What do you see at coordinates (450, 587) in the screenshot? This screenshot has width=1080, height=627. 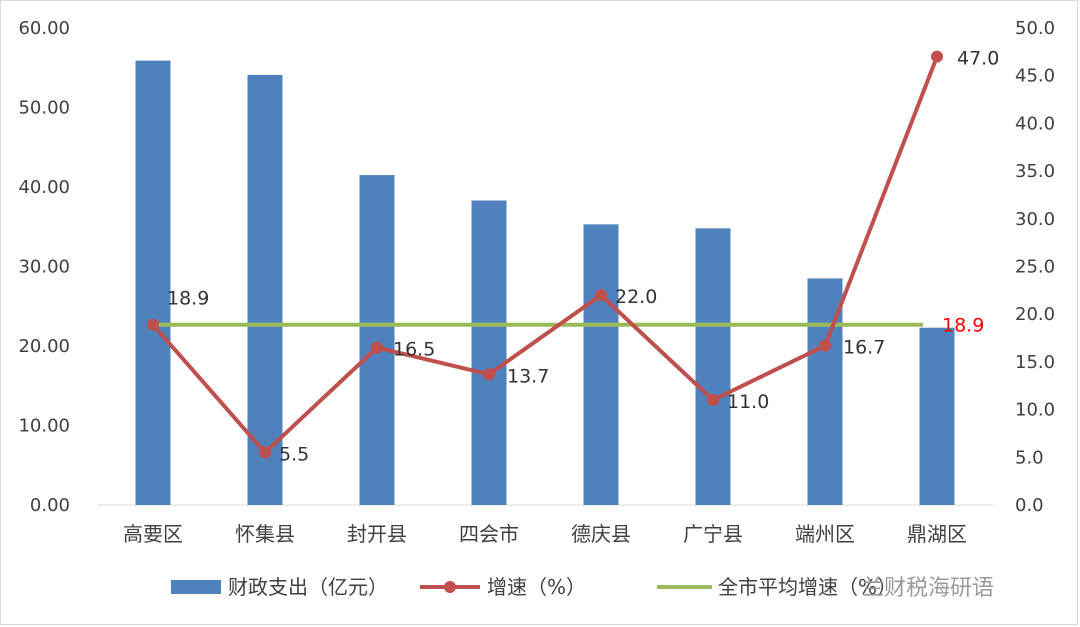 I see `legend-marker-growth` at bounding box center [450, 587].